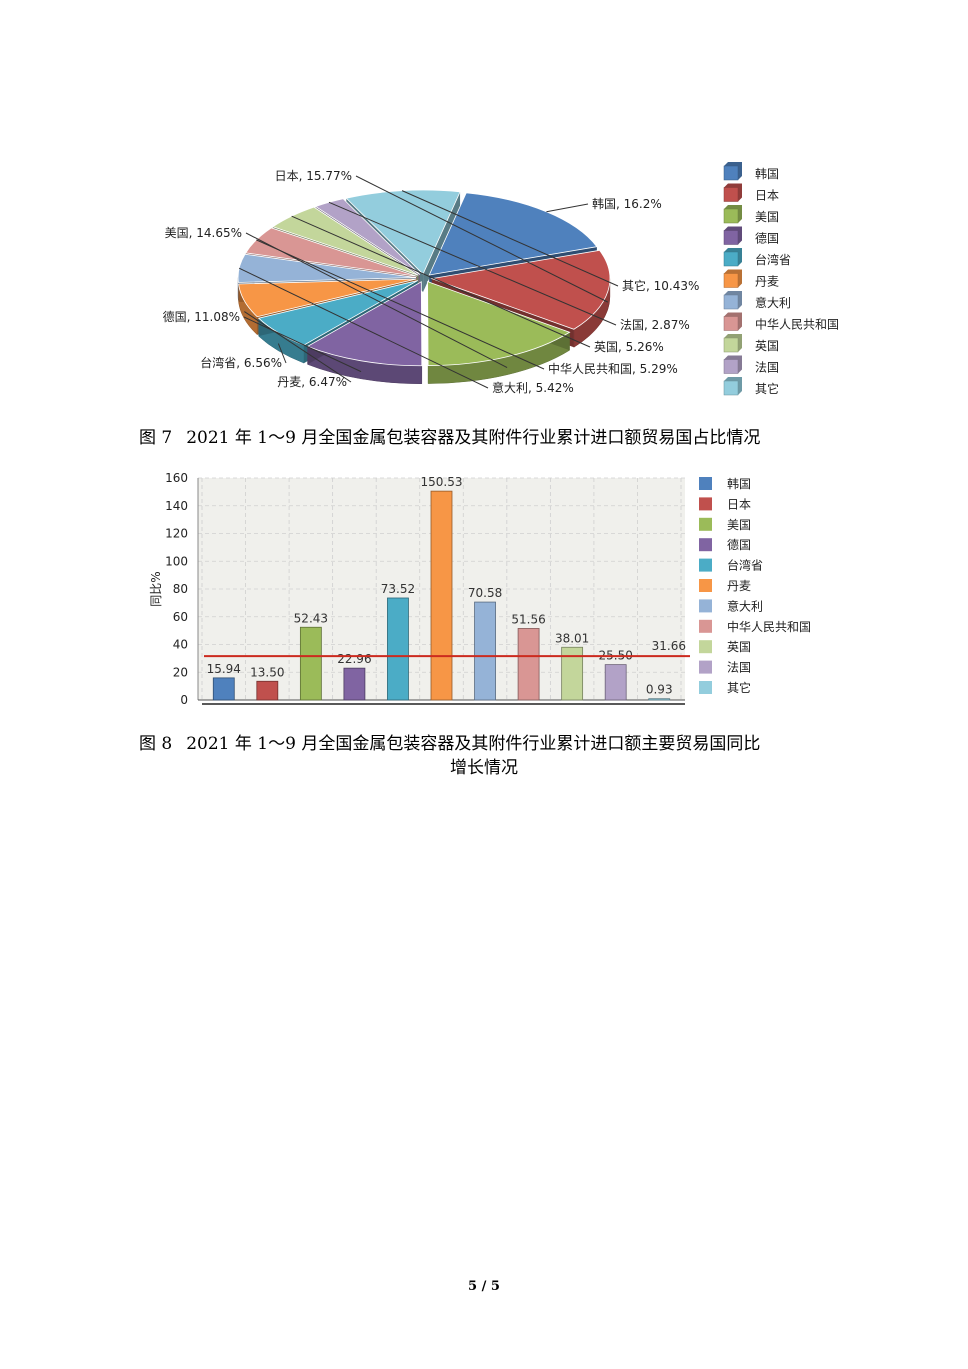  What do you see at coordinates (484, 1286) in the screenshot?
I see `page-number: 5 / 5` at bounding box center [484, 1286].